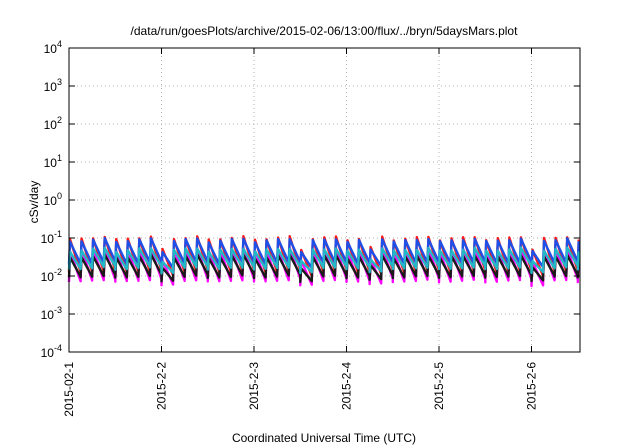 This screenshot has width=640, height=448. What do you see at coordinates (34, 202) in the screenshot?
I see `y-axis-label: cSv/day` at bounding box center [34, 202].